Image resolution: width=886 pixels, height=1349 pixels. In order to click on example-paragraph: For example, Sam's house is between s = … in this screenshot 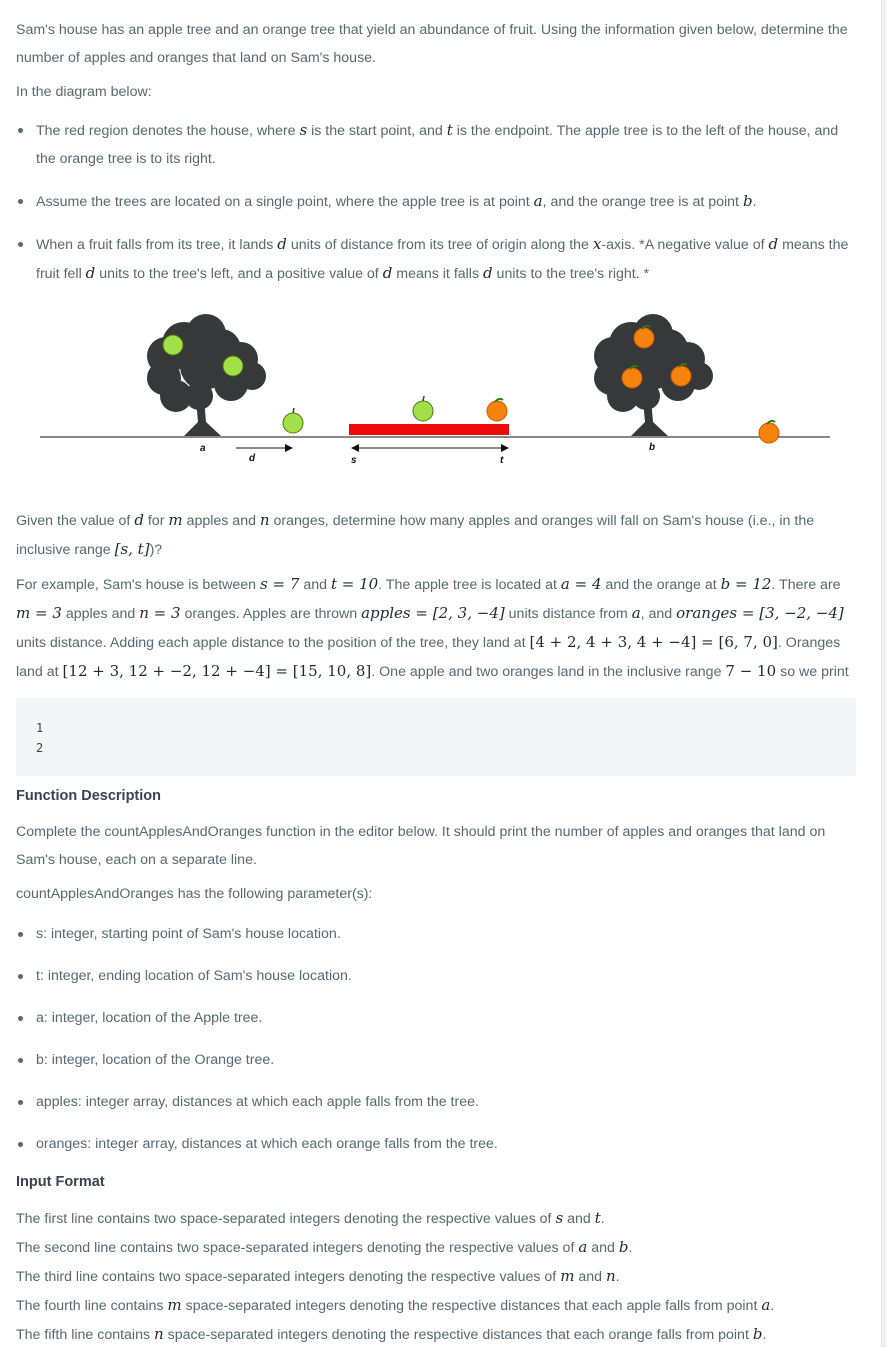, I will do `click(432, 627)`.